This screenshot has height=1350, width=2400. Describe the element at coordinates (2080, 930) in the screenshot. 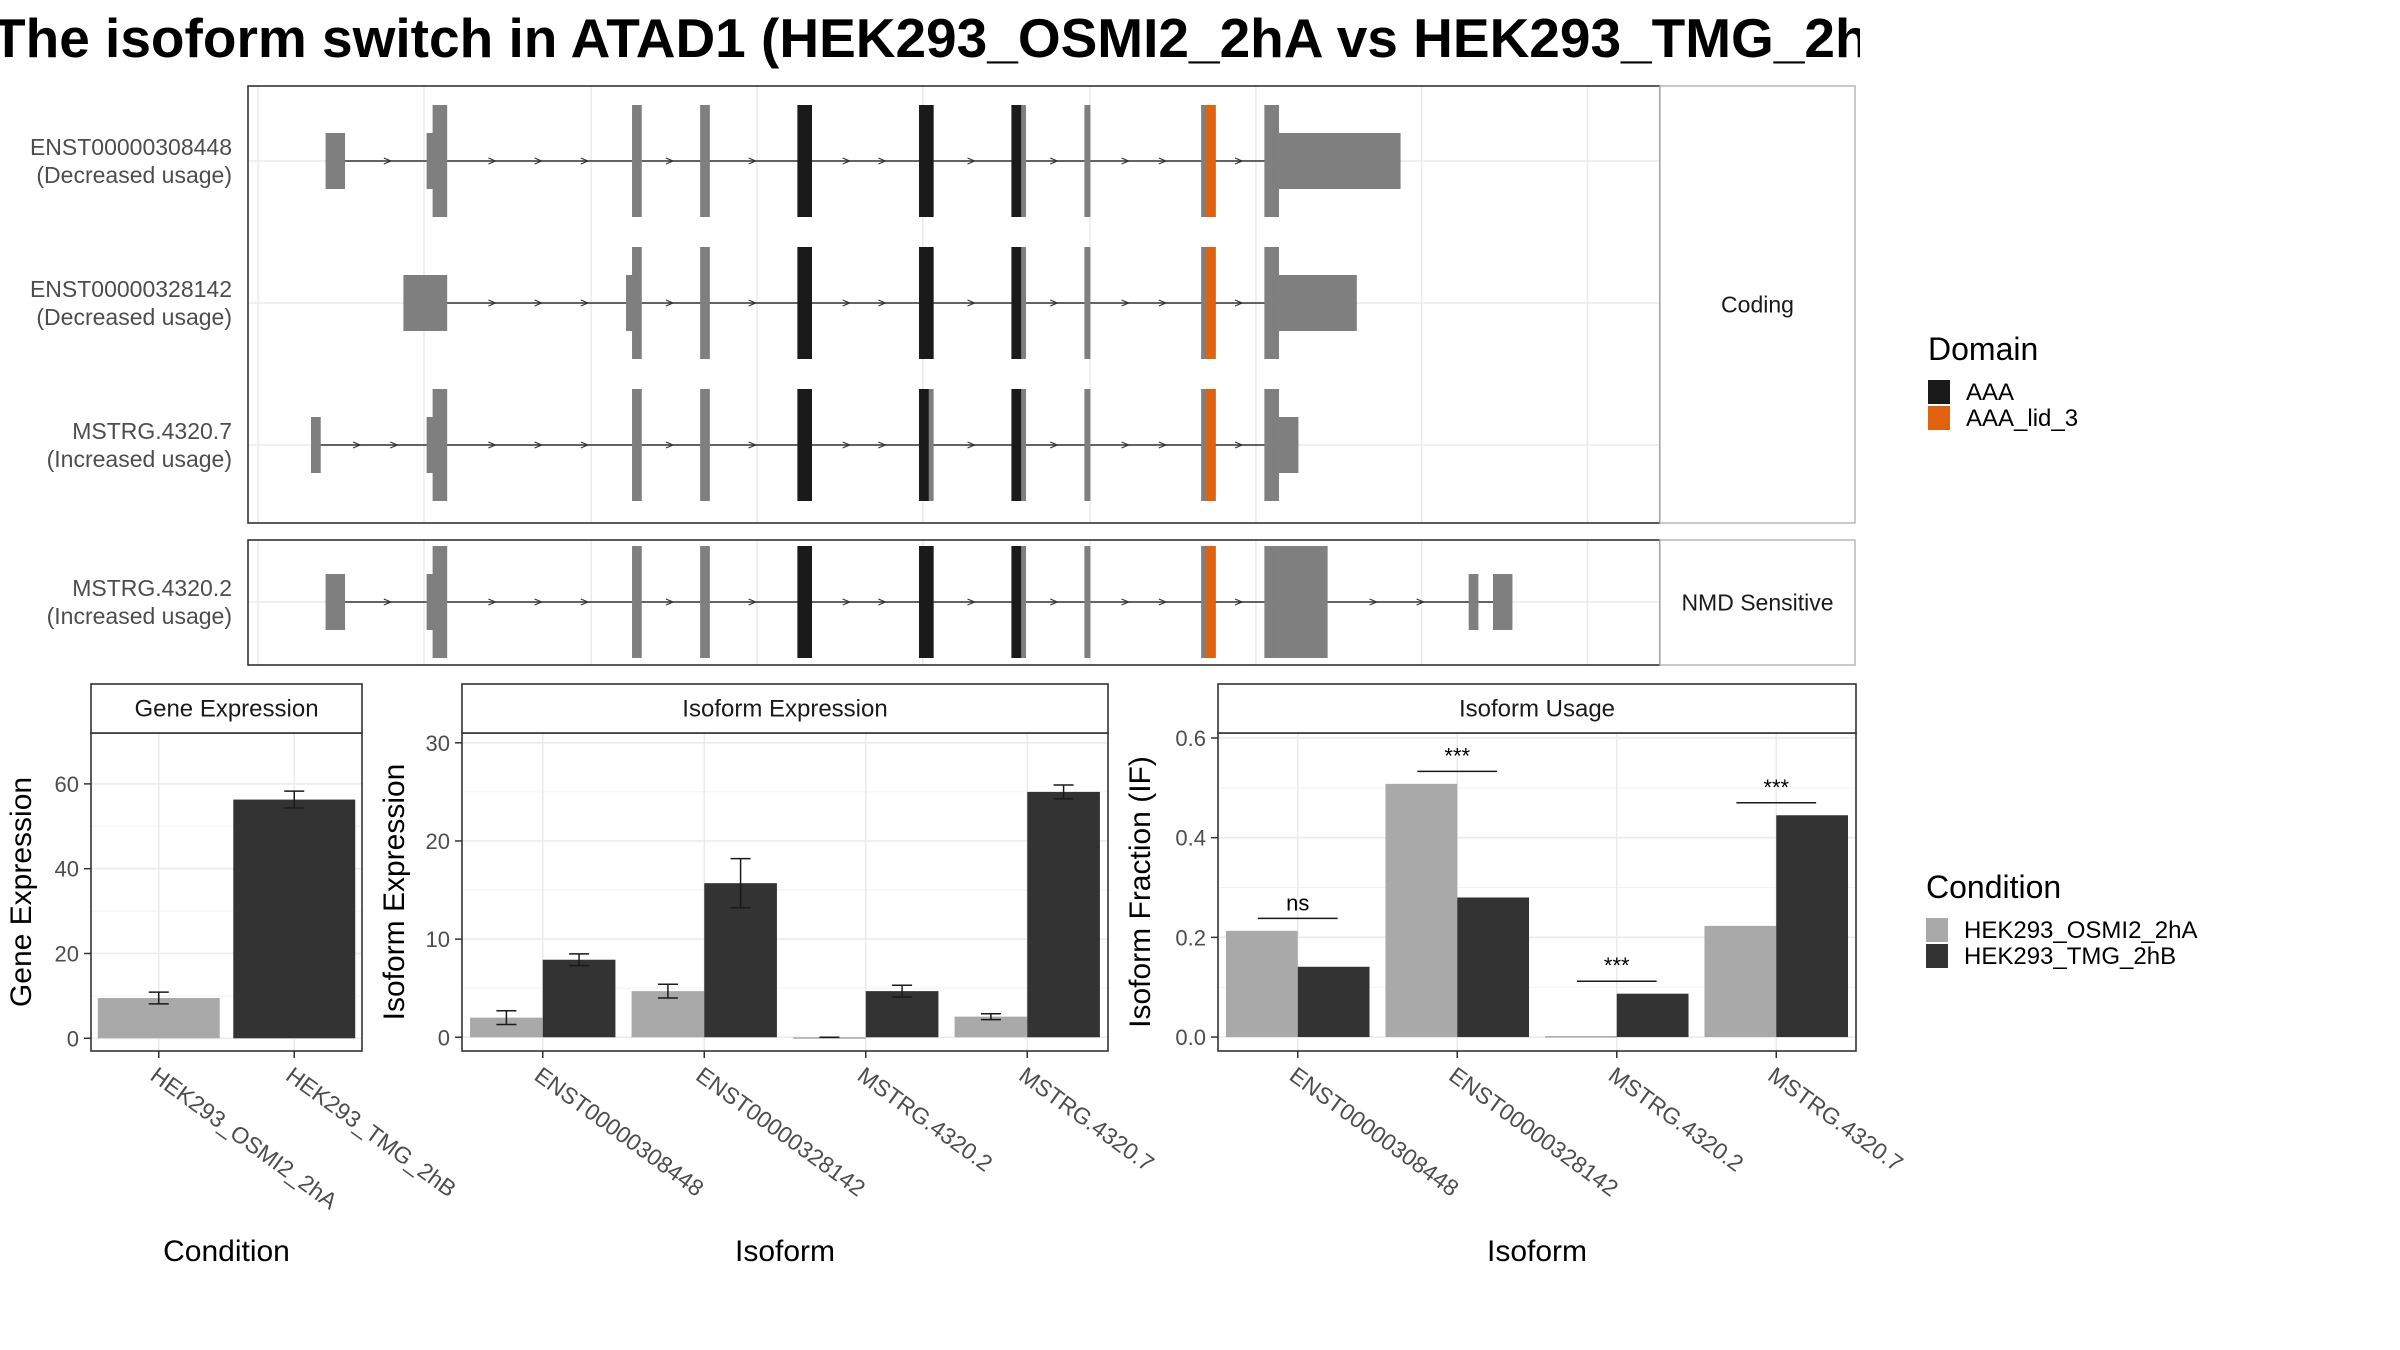

I see `condition-legend-label: HEK293_OSMI2_2hA` at that location.